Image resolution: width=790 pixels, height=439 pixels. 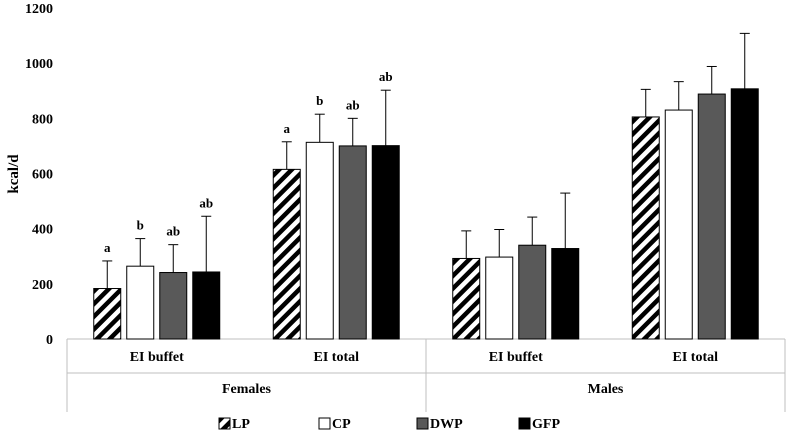 What do you see at coordinates (42, 285) in the screenshot?
I see `y-tick-label: 200` at bounding box center [42, 285].